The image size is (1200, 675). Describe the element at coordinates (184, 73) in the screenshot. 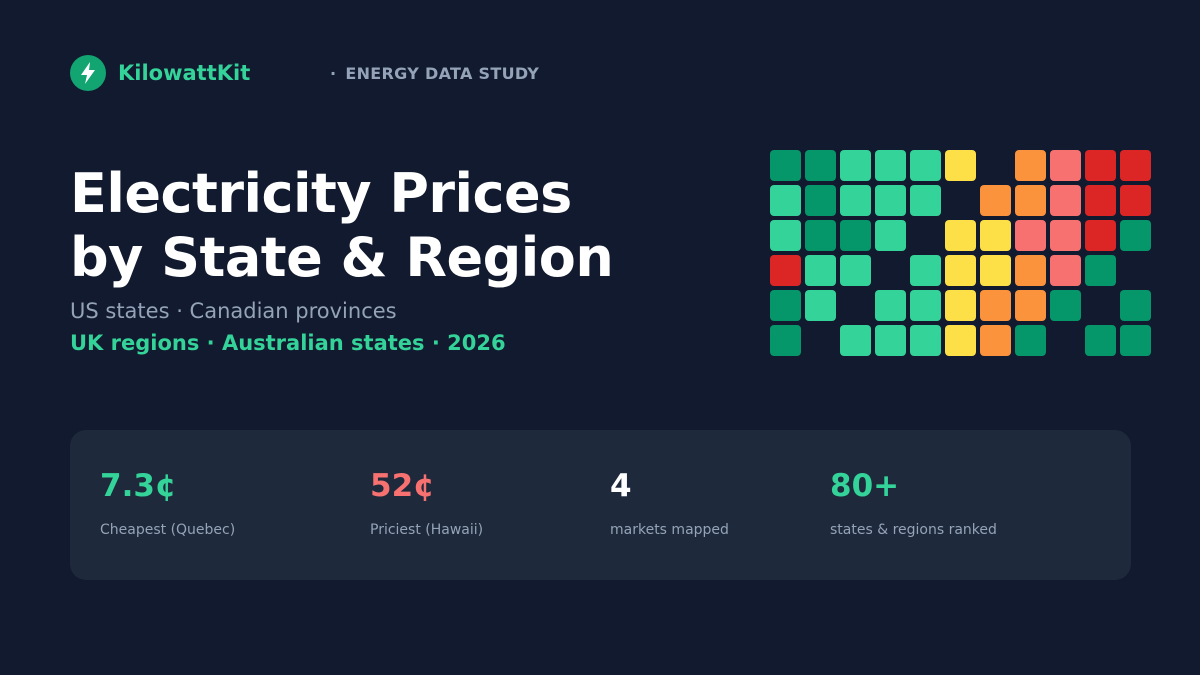

I see `brand-name: KilowattKit` at that location.